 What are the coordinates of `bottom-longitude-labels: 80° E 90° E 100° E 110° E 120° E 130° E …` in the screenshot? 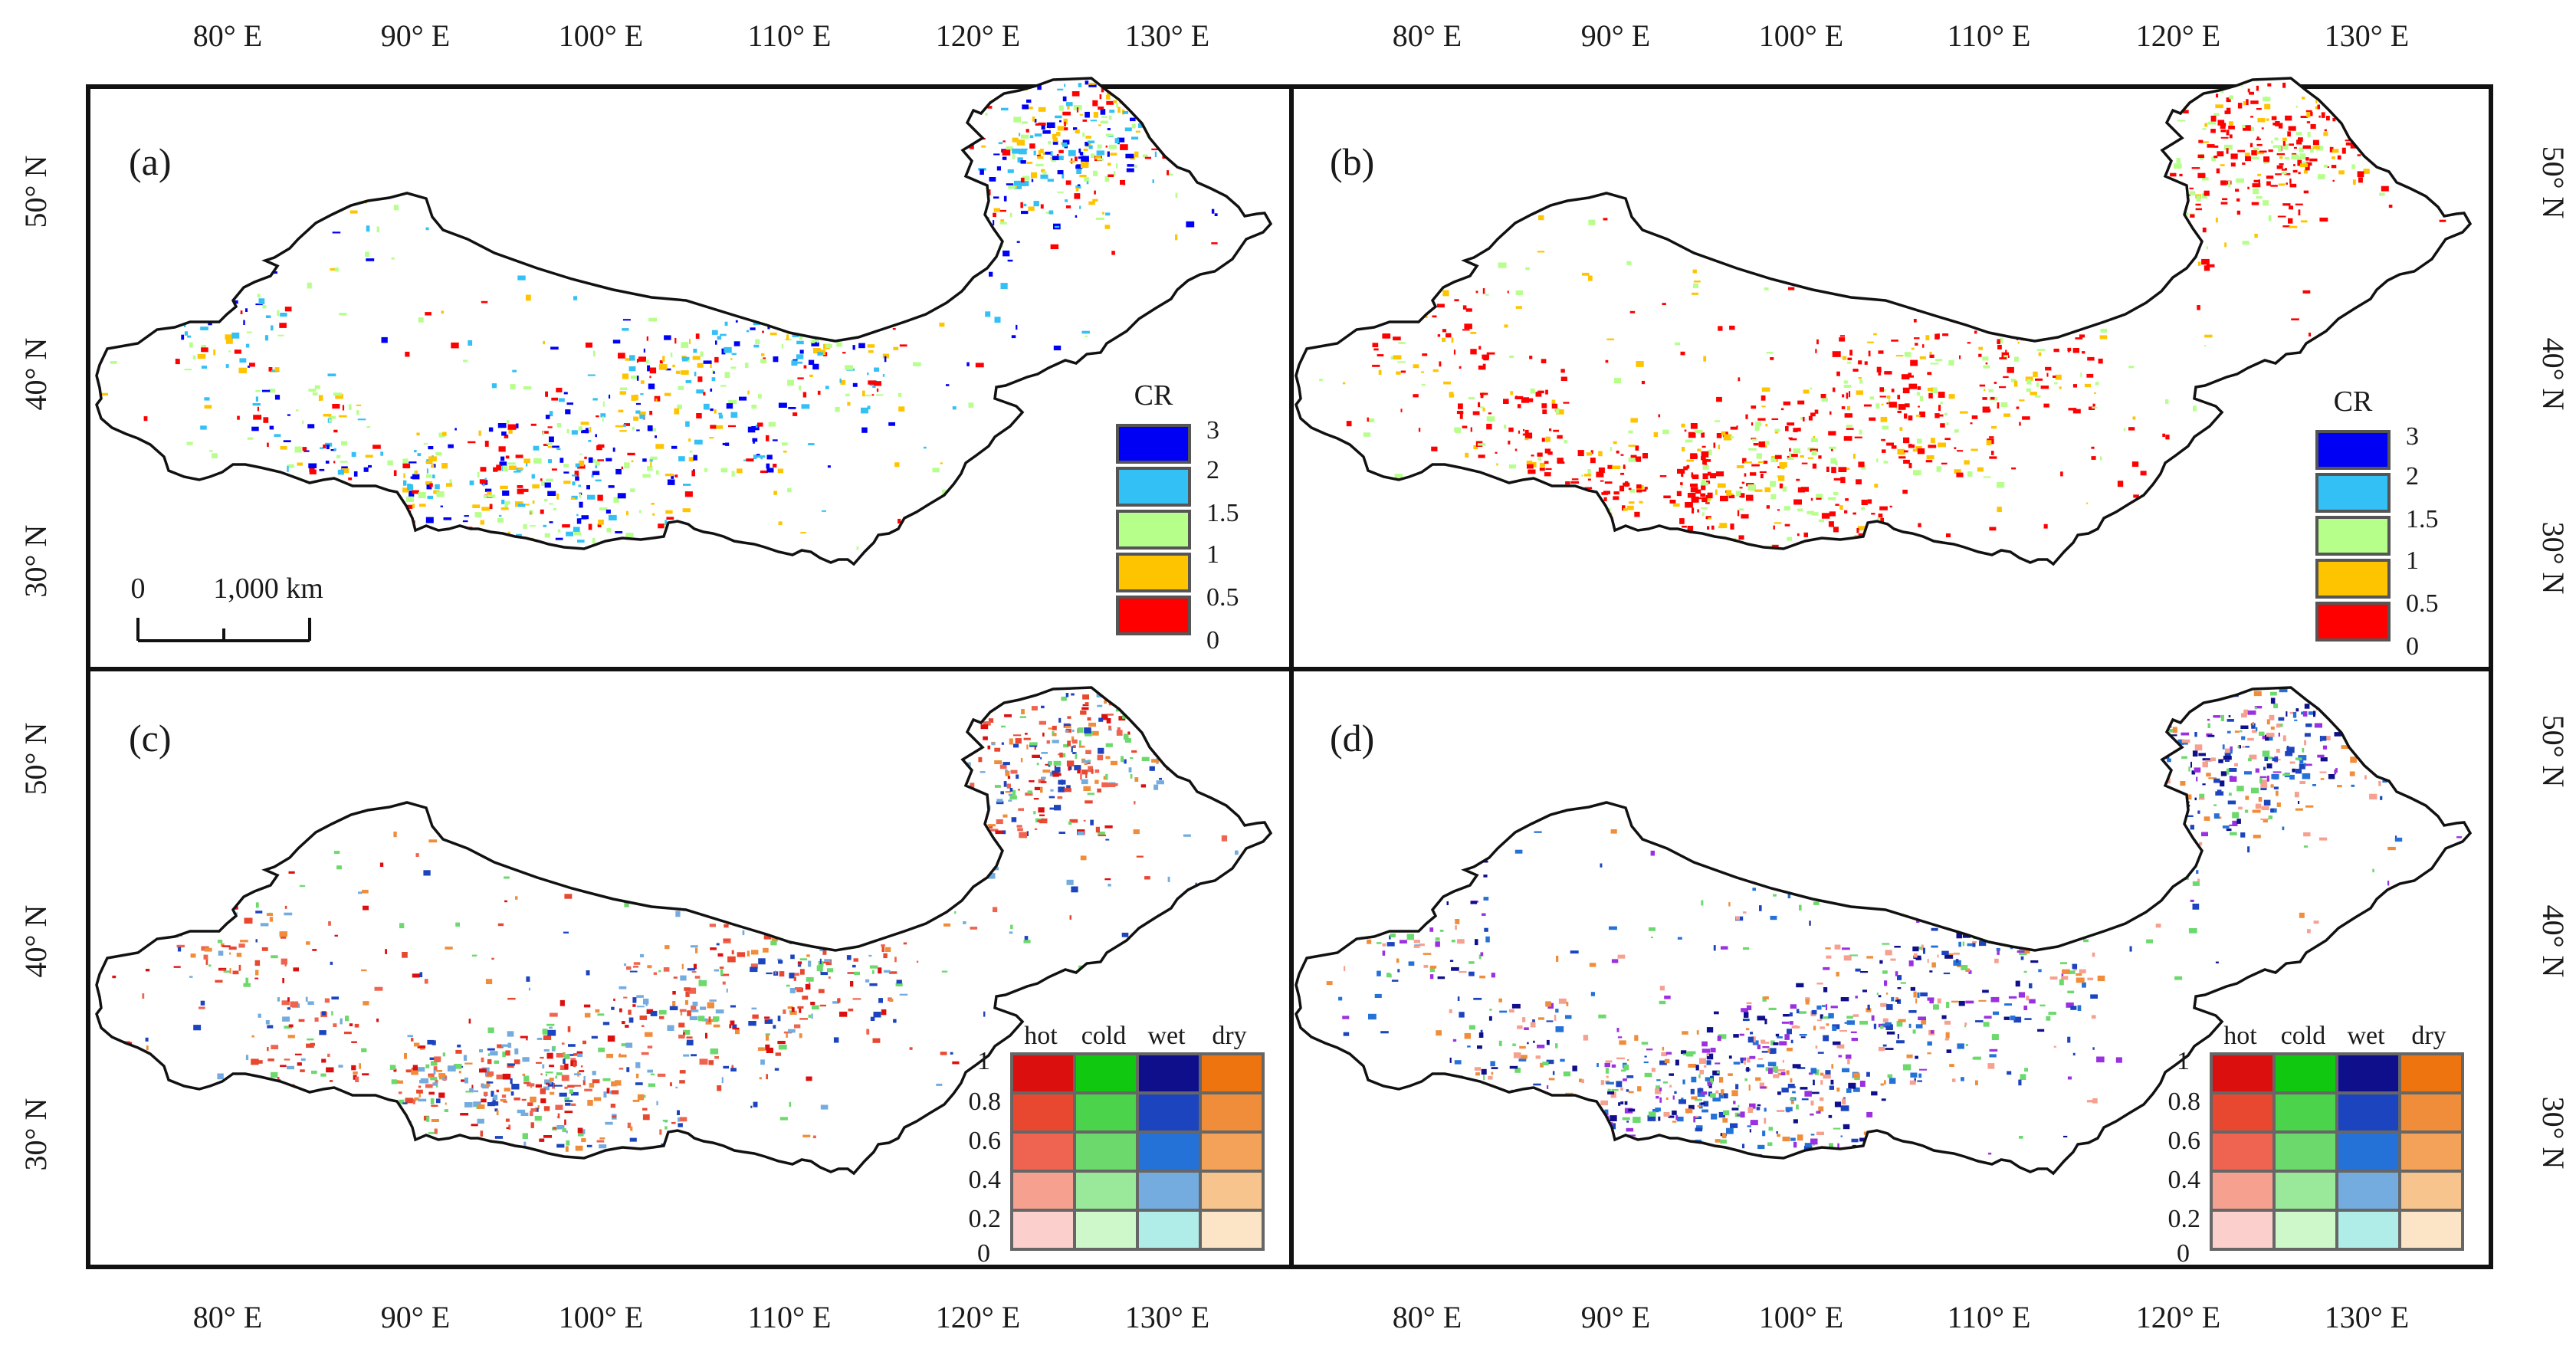 It's located at (1301, 1317).